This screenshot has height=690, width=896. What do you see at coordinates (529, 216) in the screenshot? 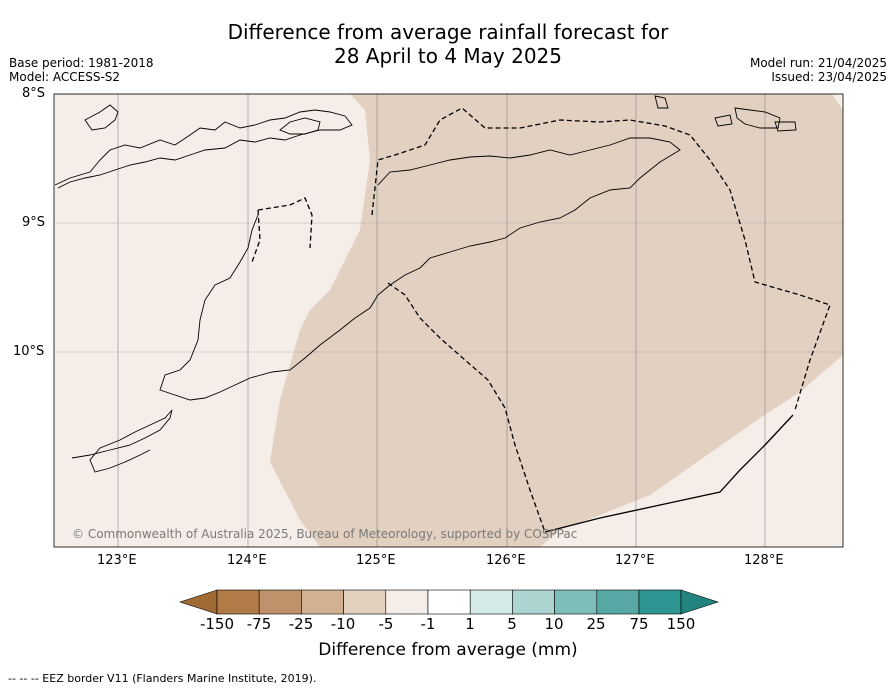
I see `coastline-timor-north` at bounding box center [529, 216].